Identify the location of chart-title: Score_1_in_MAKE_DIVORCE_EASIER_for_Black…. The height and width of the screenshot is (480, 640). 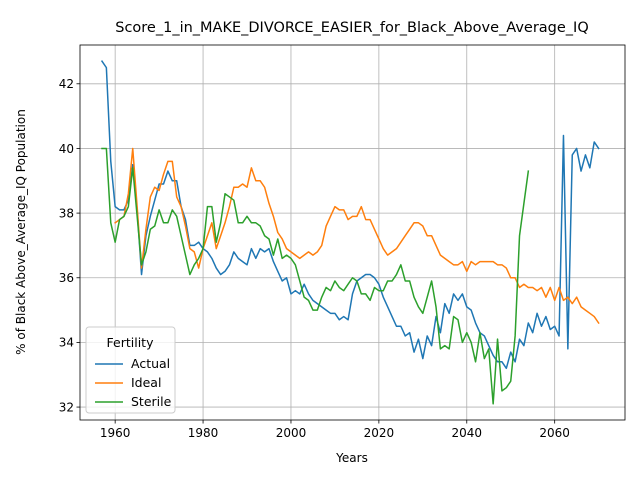
(352, 28).